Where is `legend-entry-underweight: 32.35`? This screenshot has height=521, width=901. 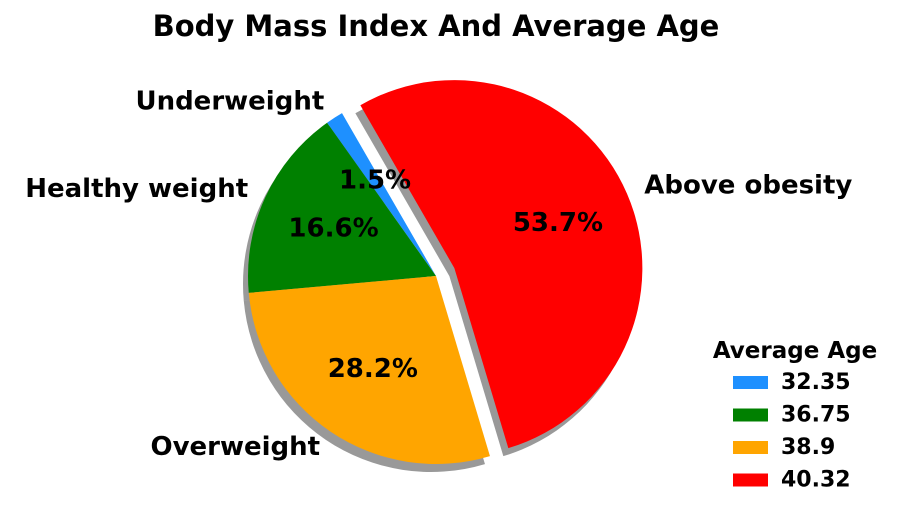 legend-entry-underweight: 32.35 is located at coordinates (816, 382).